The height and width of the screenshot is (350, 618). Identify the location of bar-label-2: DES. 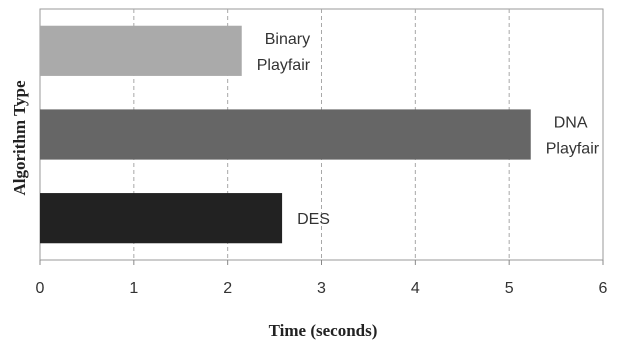
(313, 219).